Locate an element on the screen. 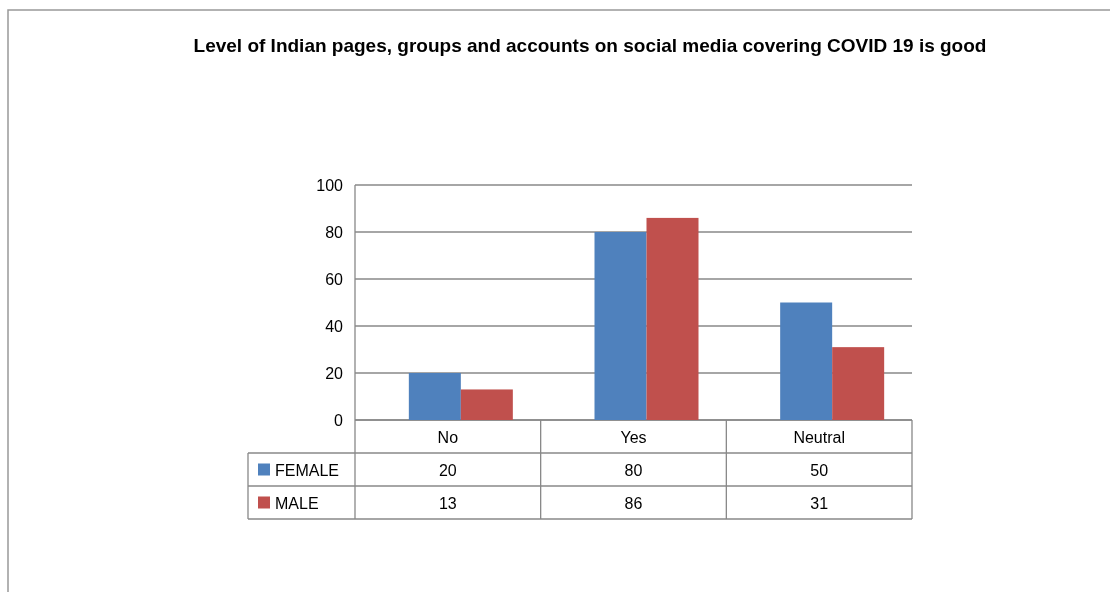  x-tick-label: Neutral is located at coordinates (819, 437).